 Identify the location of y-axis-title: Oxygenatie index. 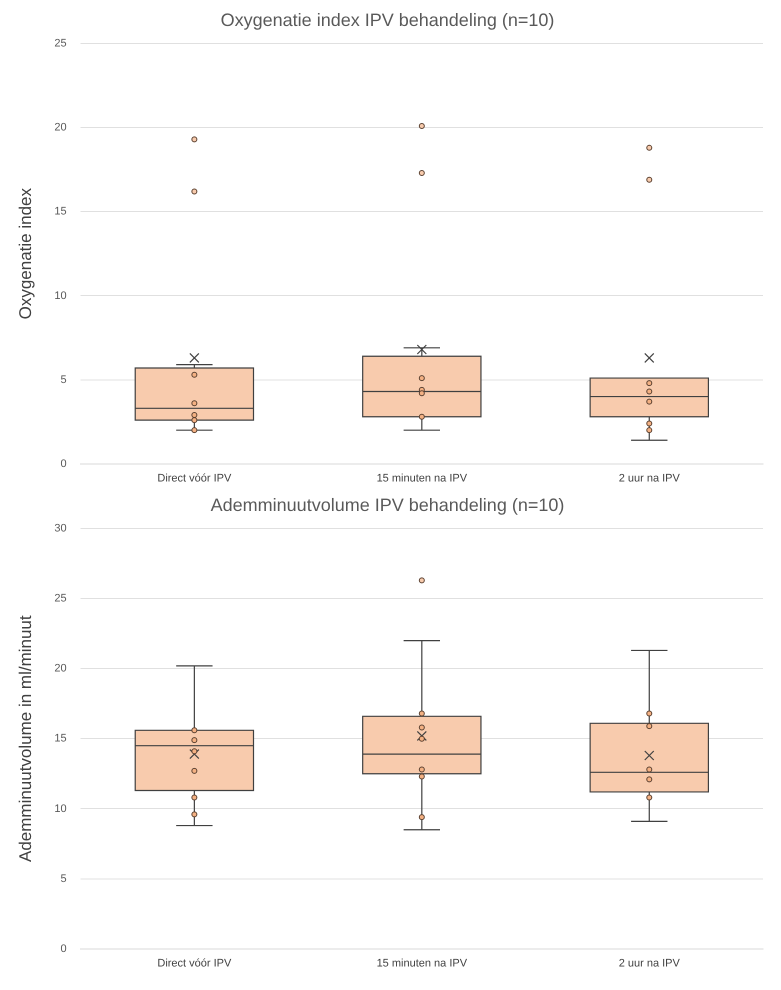
(25, 254).